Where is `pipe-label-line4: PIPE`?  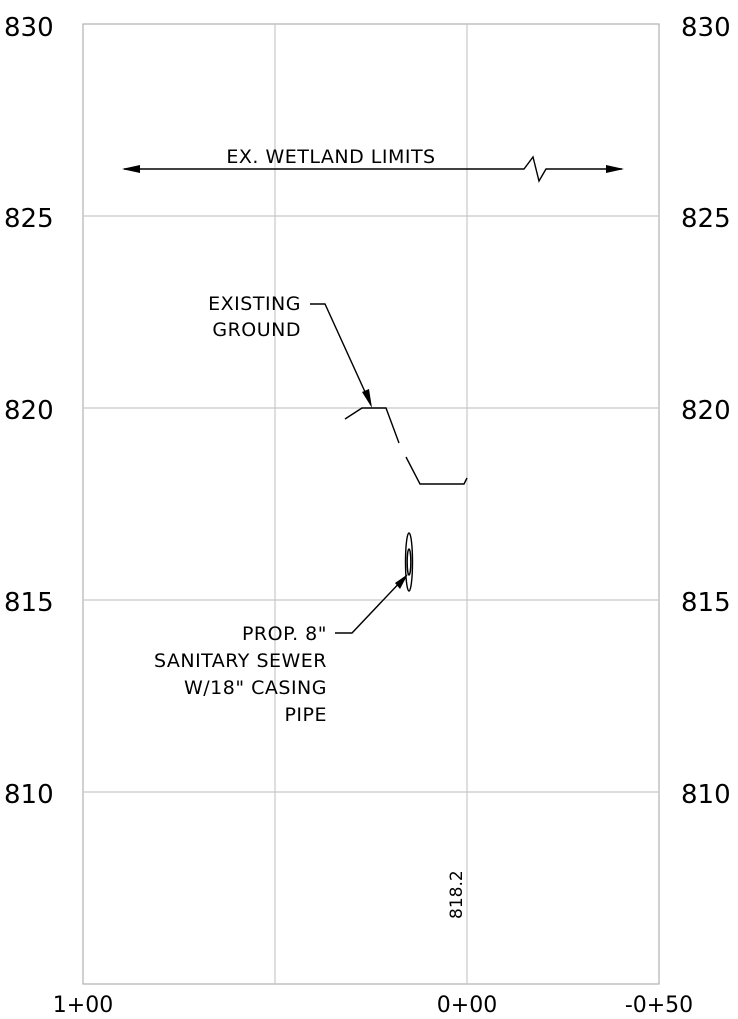 pipe-label-line4: PIPE is located at coordinates (305, 715).